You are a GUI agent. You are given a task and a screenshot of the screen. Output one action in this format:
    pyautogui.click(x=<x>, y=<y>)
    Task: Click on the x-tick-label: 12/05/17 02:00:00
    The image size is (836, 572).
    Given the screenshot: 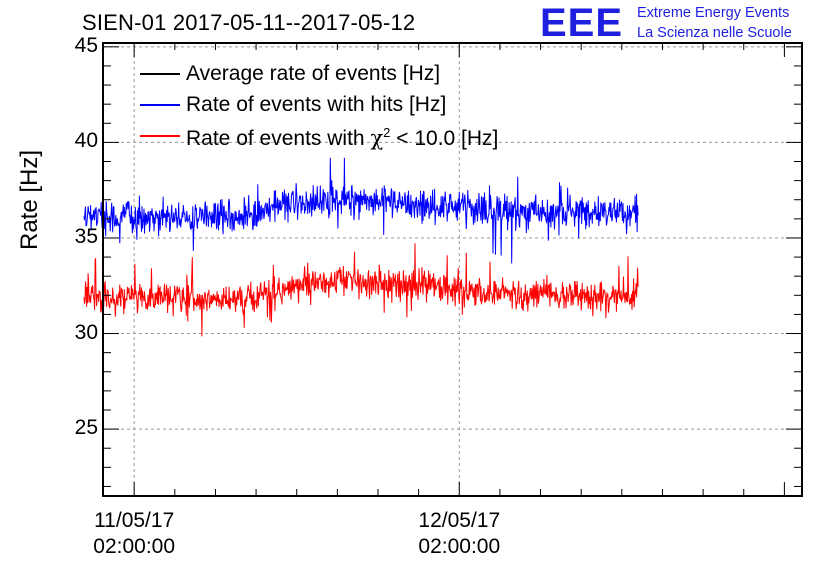 What is the action you would take?
    pyautogui.click(x=459, y=534)
    